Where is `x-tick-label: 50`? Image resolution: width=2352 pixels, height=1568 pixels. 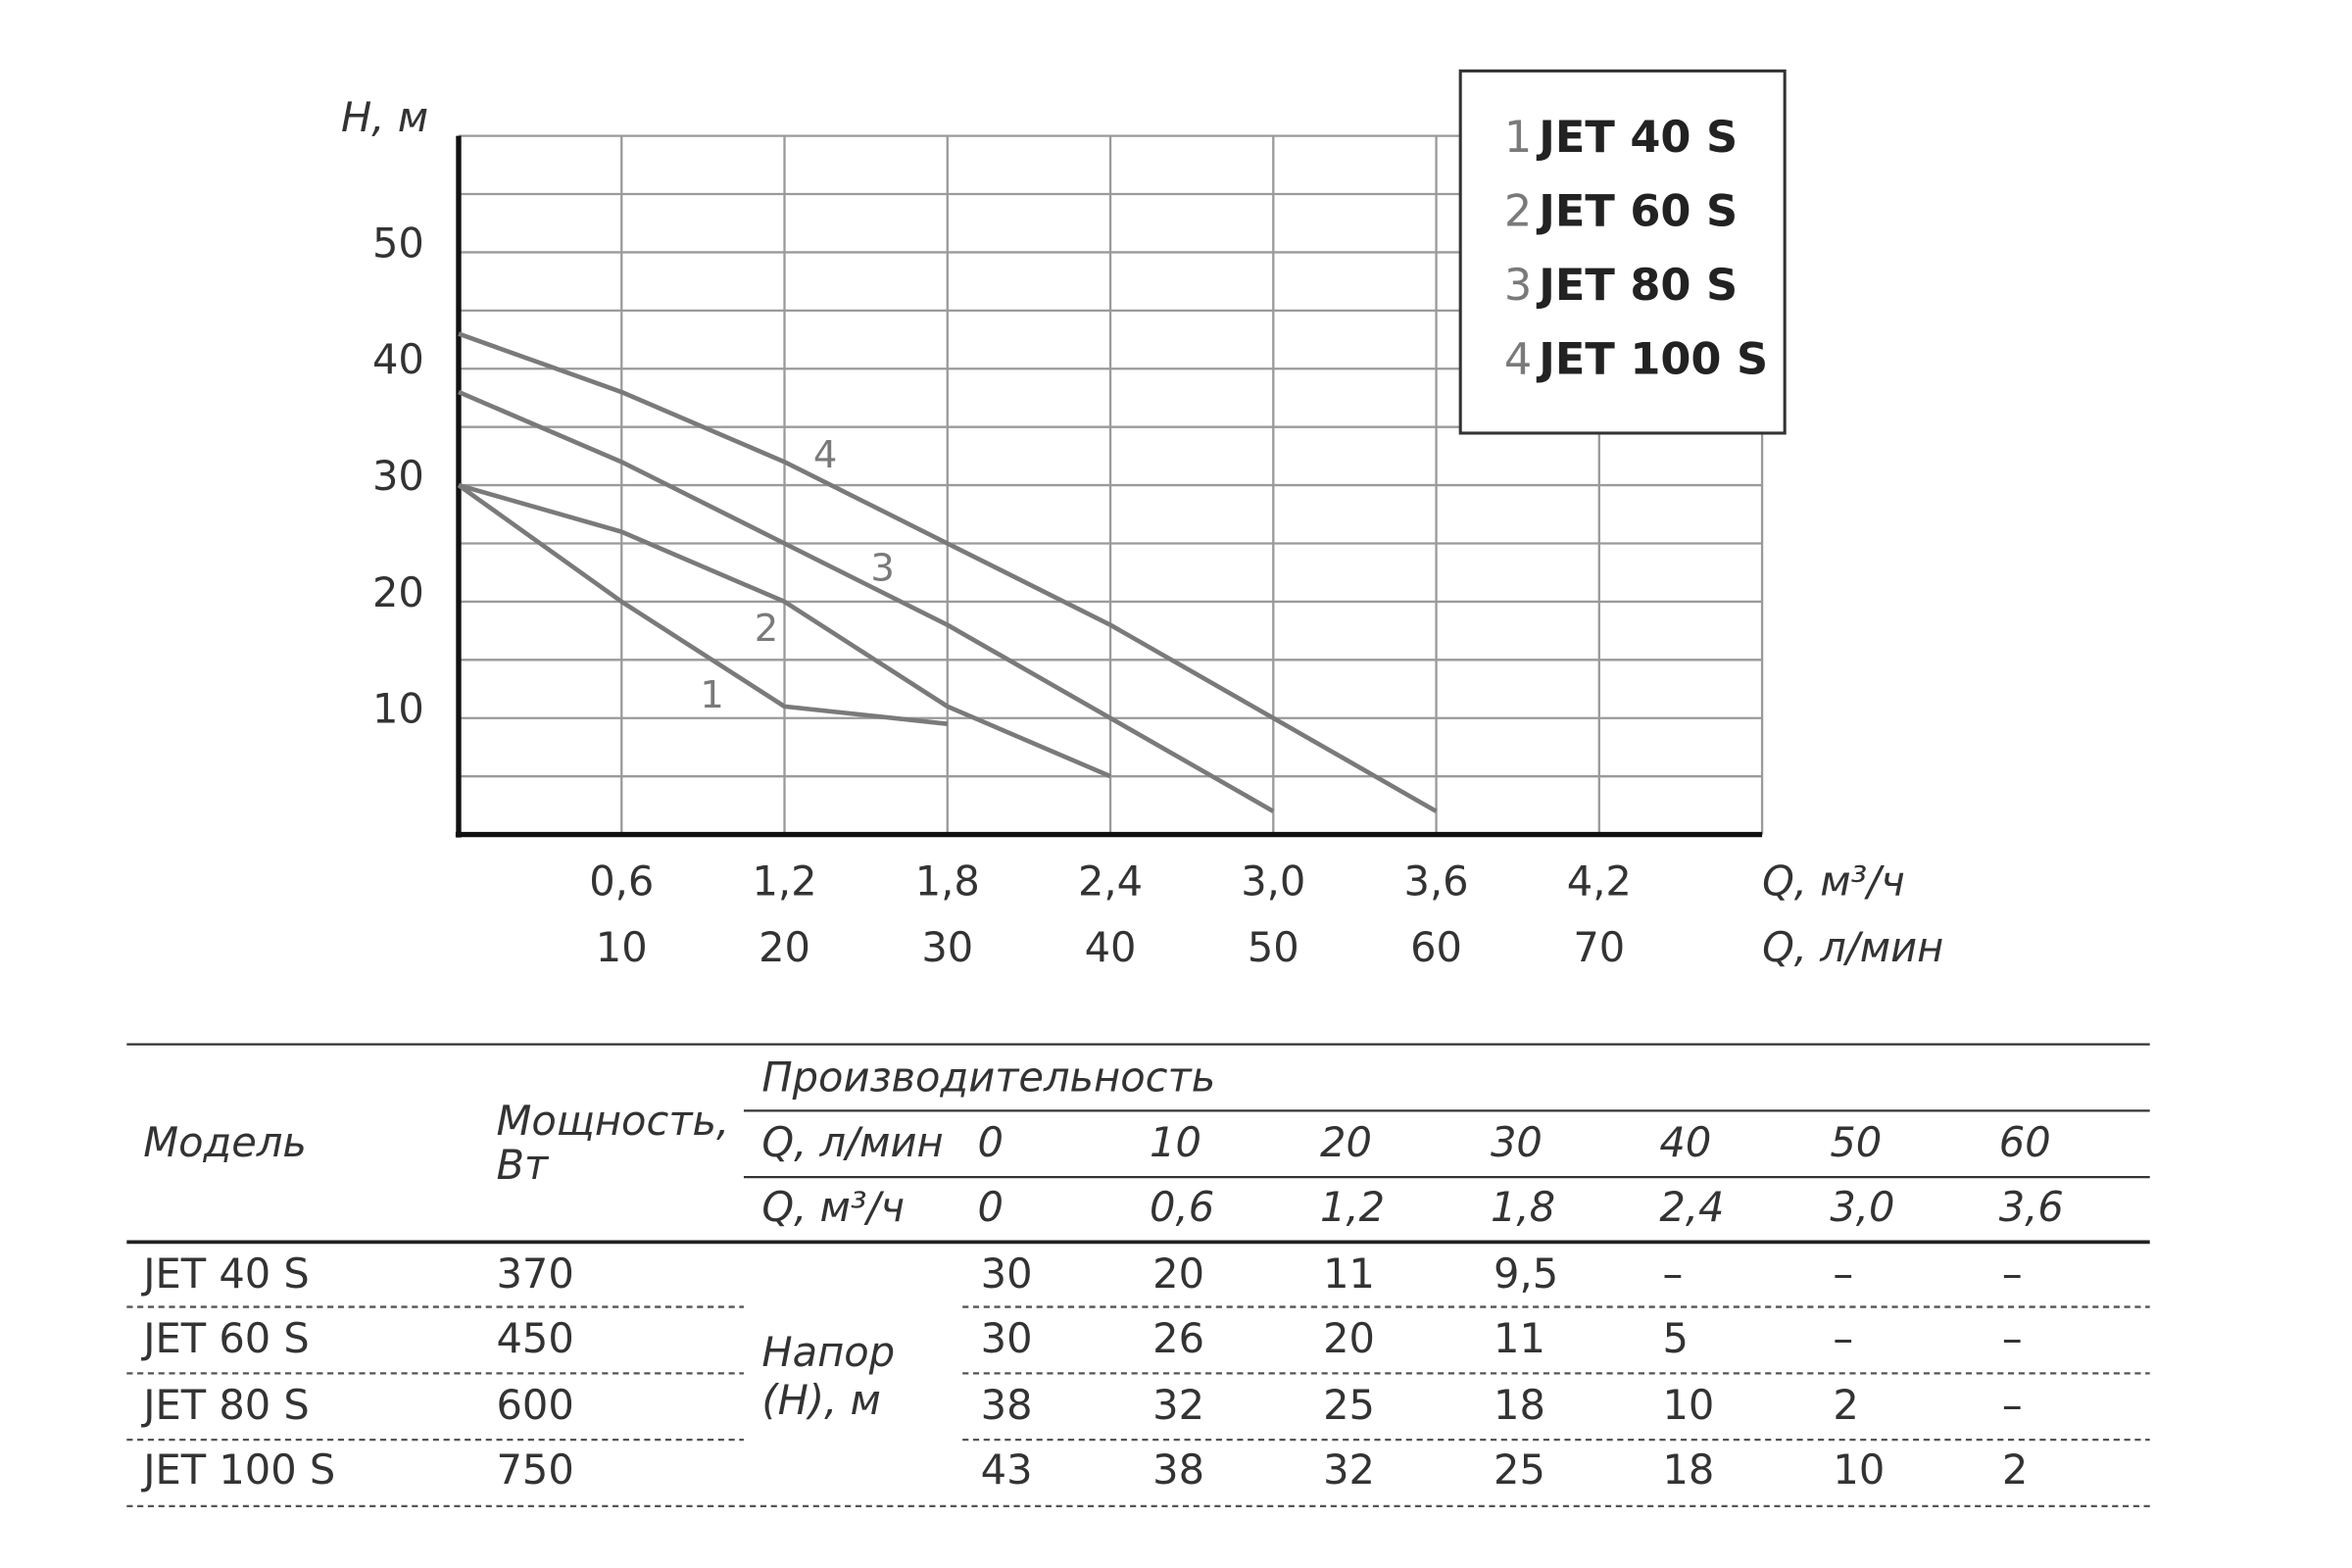 x-tick-label: 50 is located at coordinates (1273, 947).